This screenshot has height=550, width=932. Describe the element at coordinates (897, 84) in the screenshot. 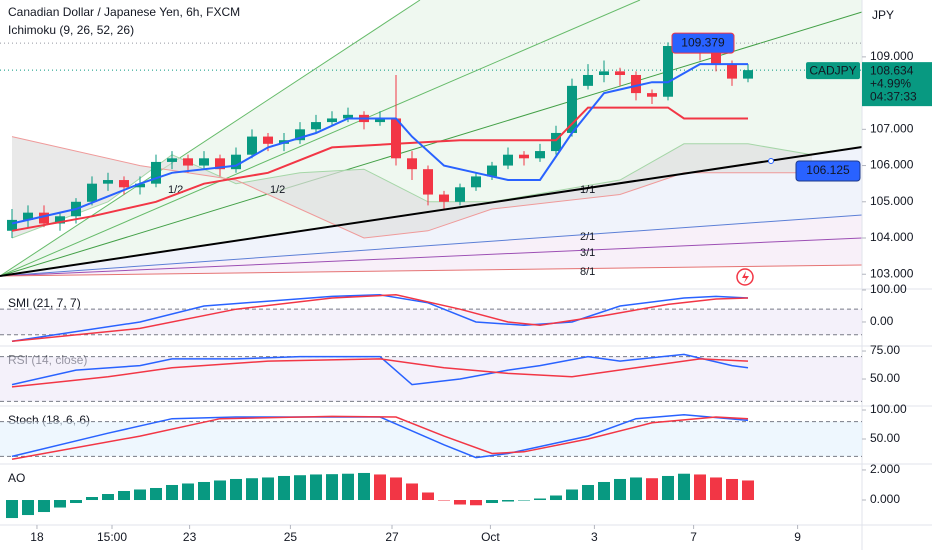

I see `last-price-box` at that location.